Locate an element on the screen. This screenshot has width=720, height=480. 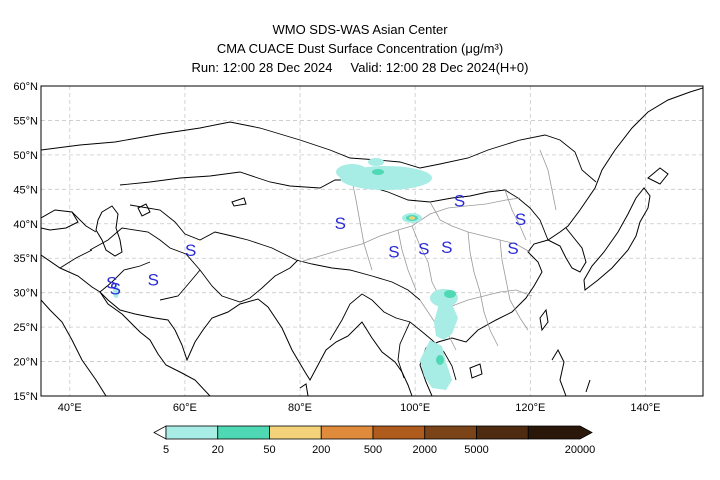
valid-time: Valid: 12:00 28 Dec 2024(H+0) is located at coordinates (439, 67).